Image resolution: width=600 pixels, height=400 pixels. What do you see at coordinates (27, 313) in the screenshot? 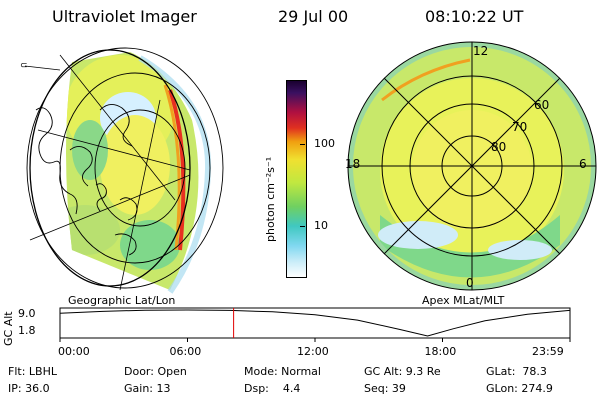
I see `timeline-y-tick-top: 9.0` at bounding box center [27, 313].